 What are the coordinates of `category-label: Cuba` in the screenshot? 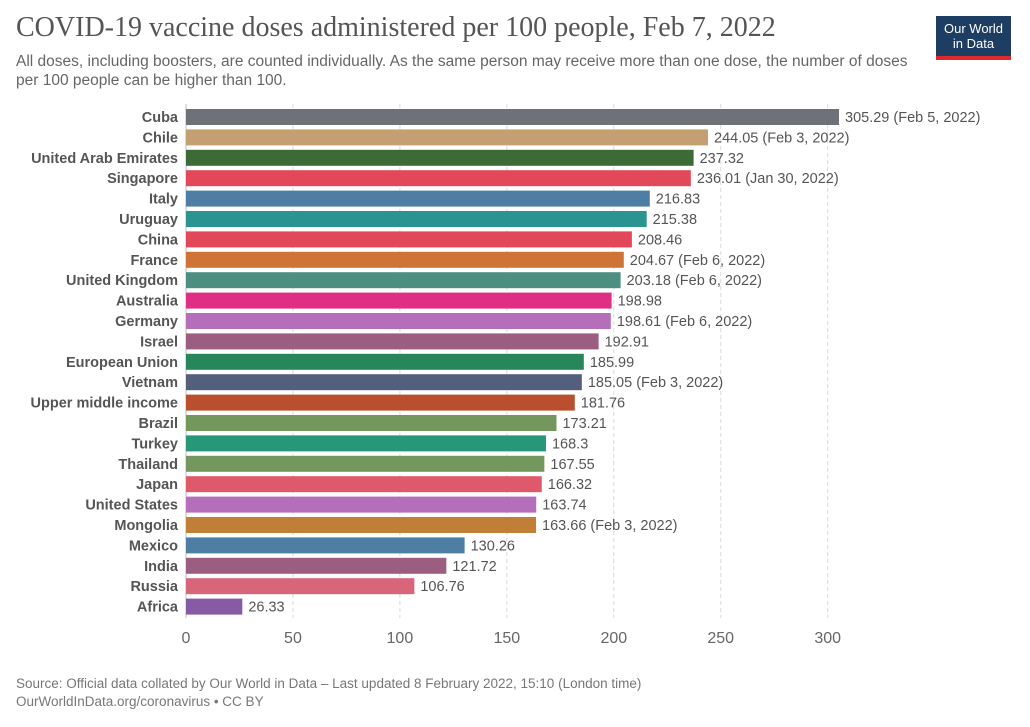 It's located at (160, 118).